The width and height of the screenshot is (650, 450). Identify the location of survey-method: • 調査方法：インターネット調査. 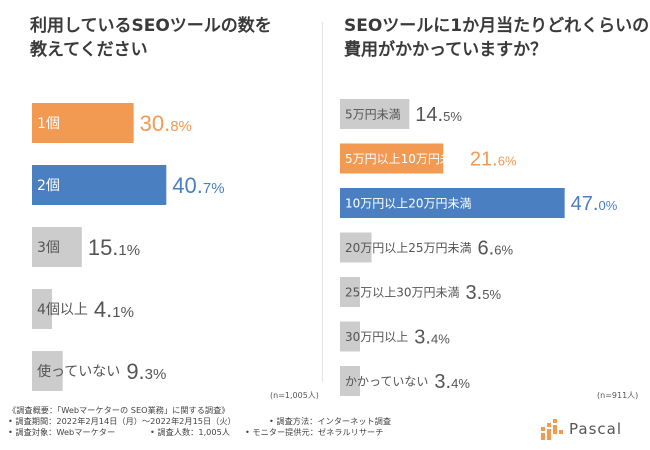
(330, 421).